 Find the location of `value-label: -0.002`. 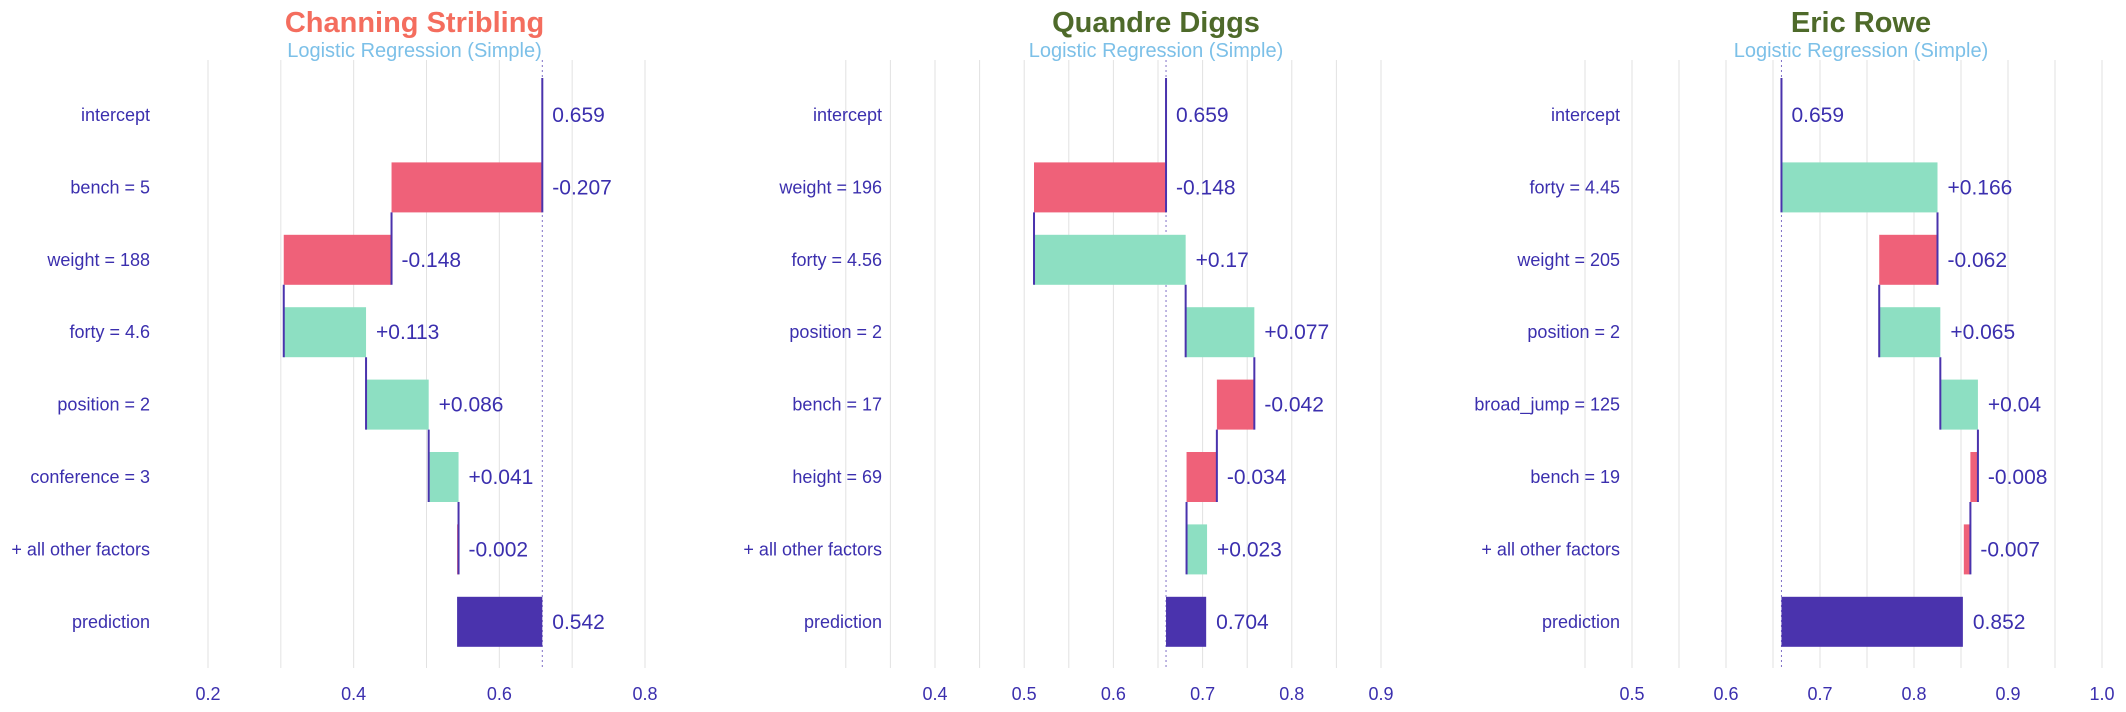

value-label: -0.002 is located at coordinates (499, 549).